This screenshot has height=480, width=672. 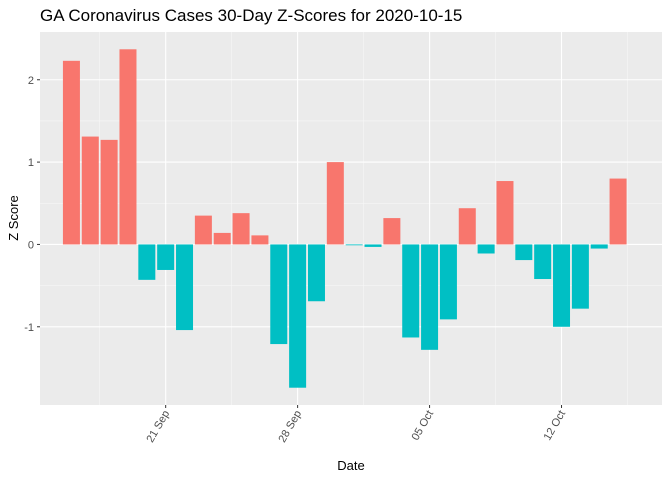 What do you see at coordinates (290, 427) in the screenshot?
I see `x-tick-label: 28 Sep` at bounding box center [290, 427].